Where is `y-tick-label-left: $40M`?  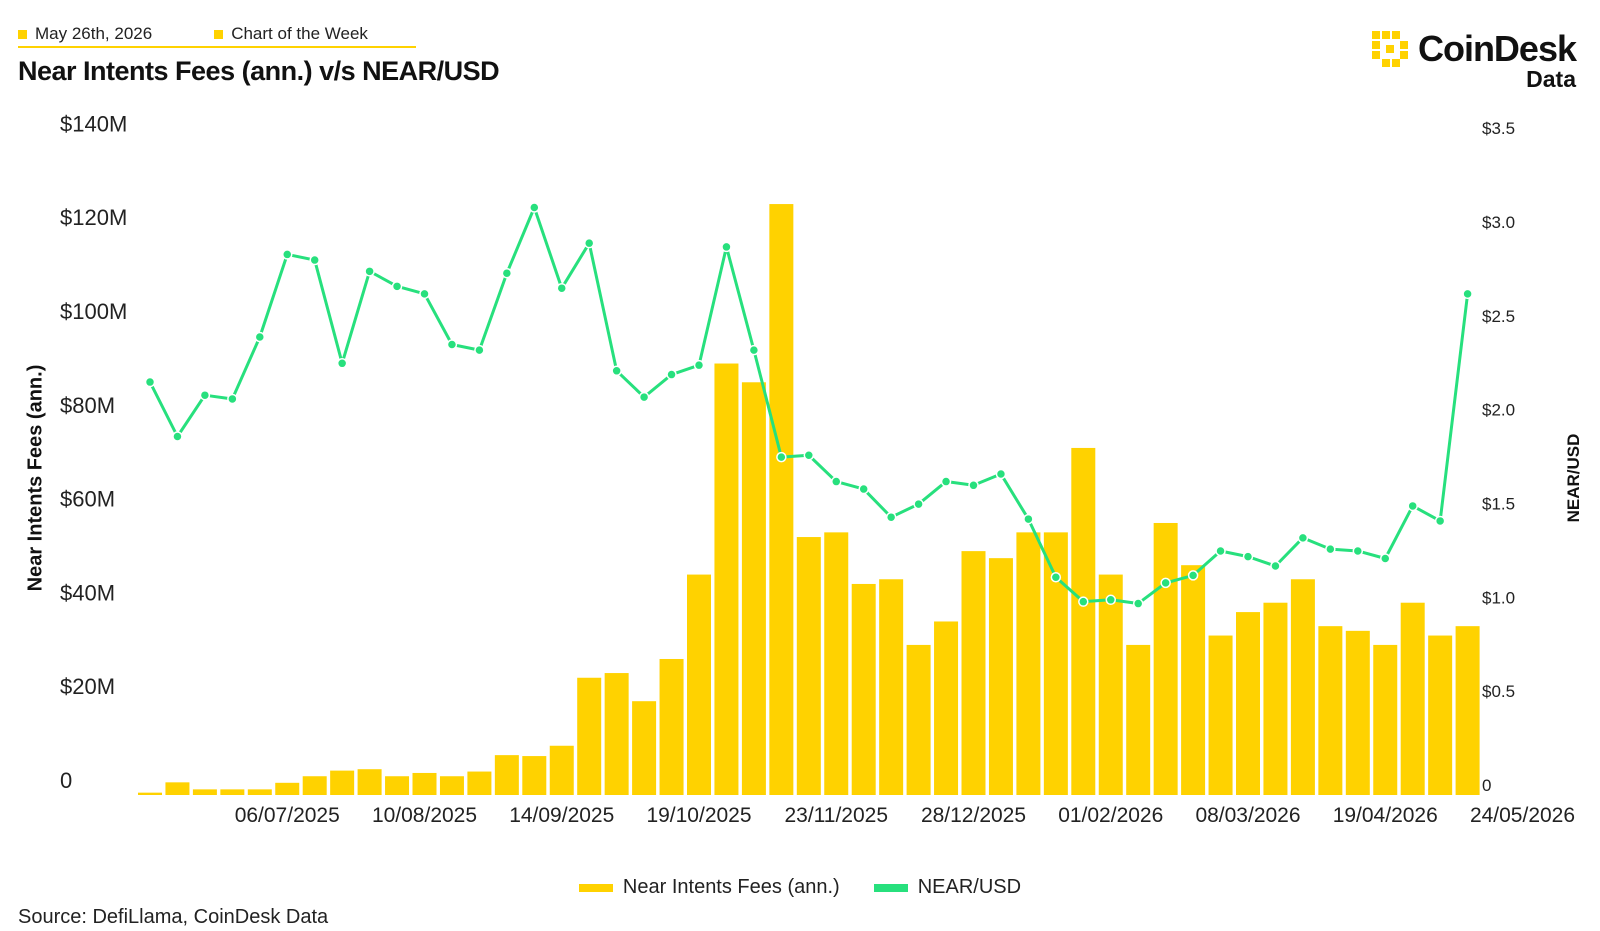
y-tick-label-left: $40M is located at coordinates (87, 592).